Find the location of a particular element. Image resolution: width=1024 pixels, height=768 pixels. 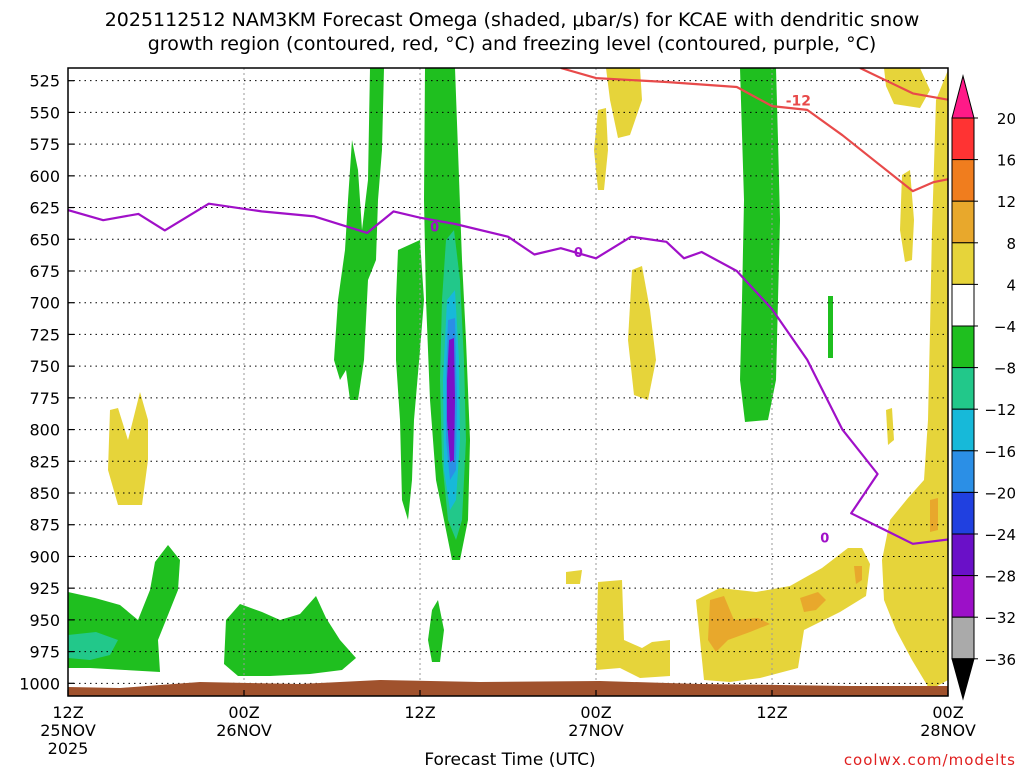

y-tick-label: 825 is located at coordinates (44, 461).